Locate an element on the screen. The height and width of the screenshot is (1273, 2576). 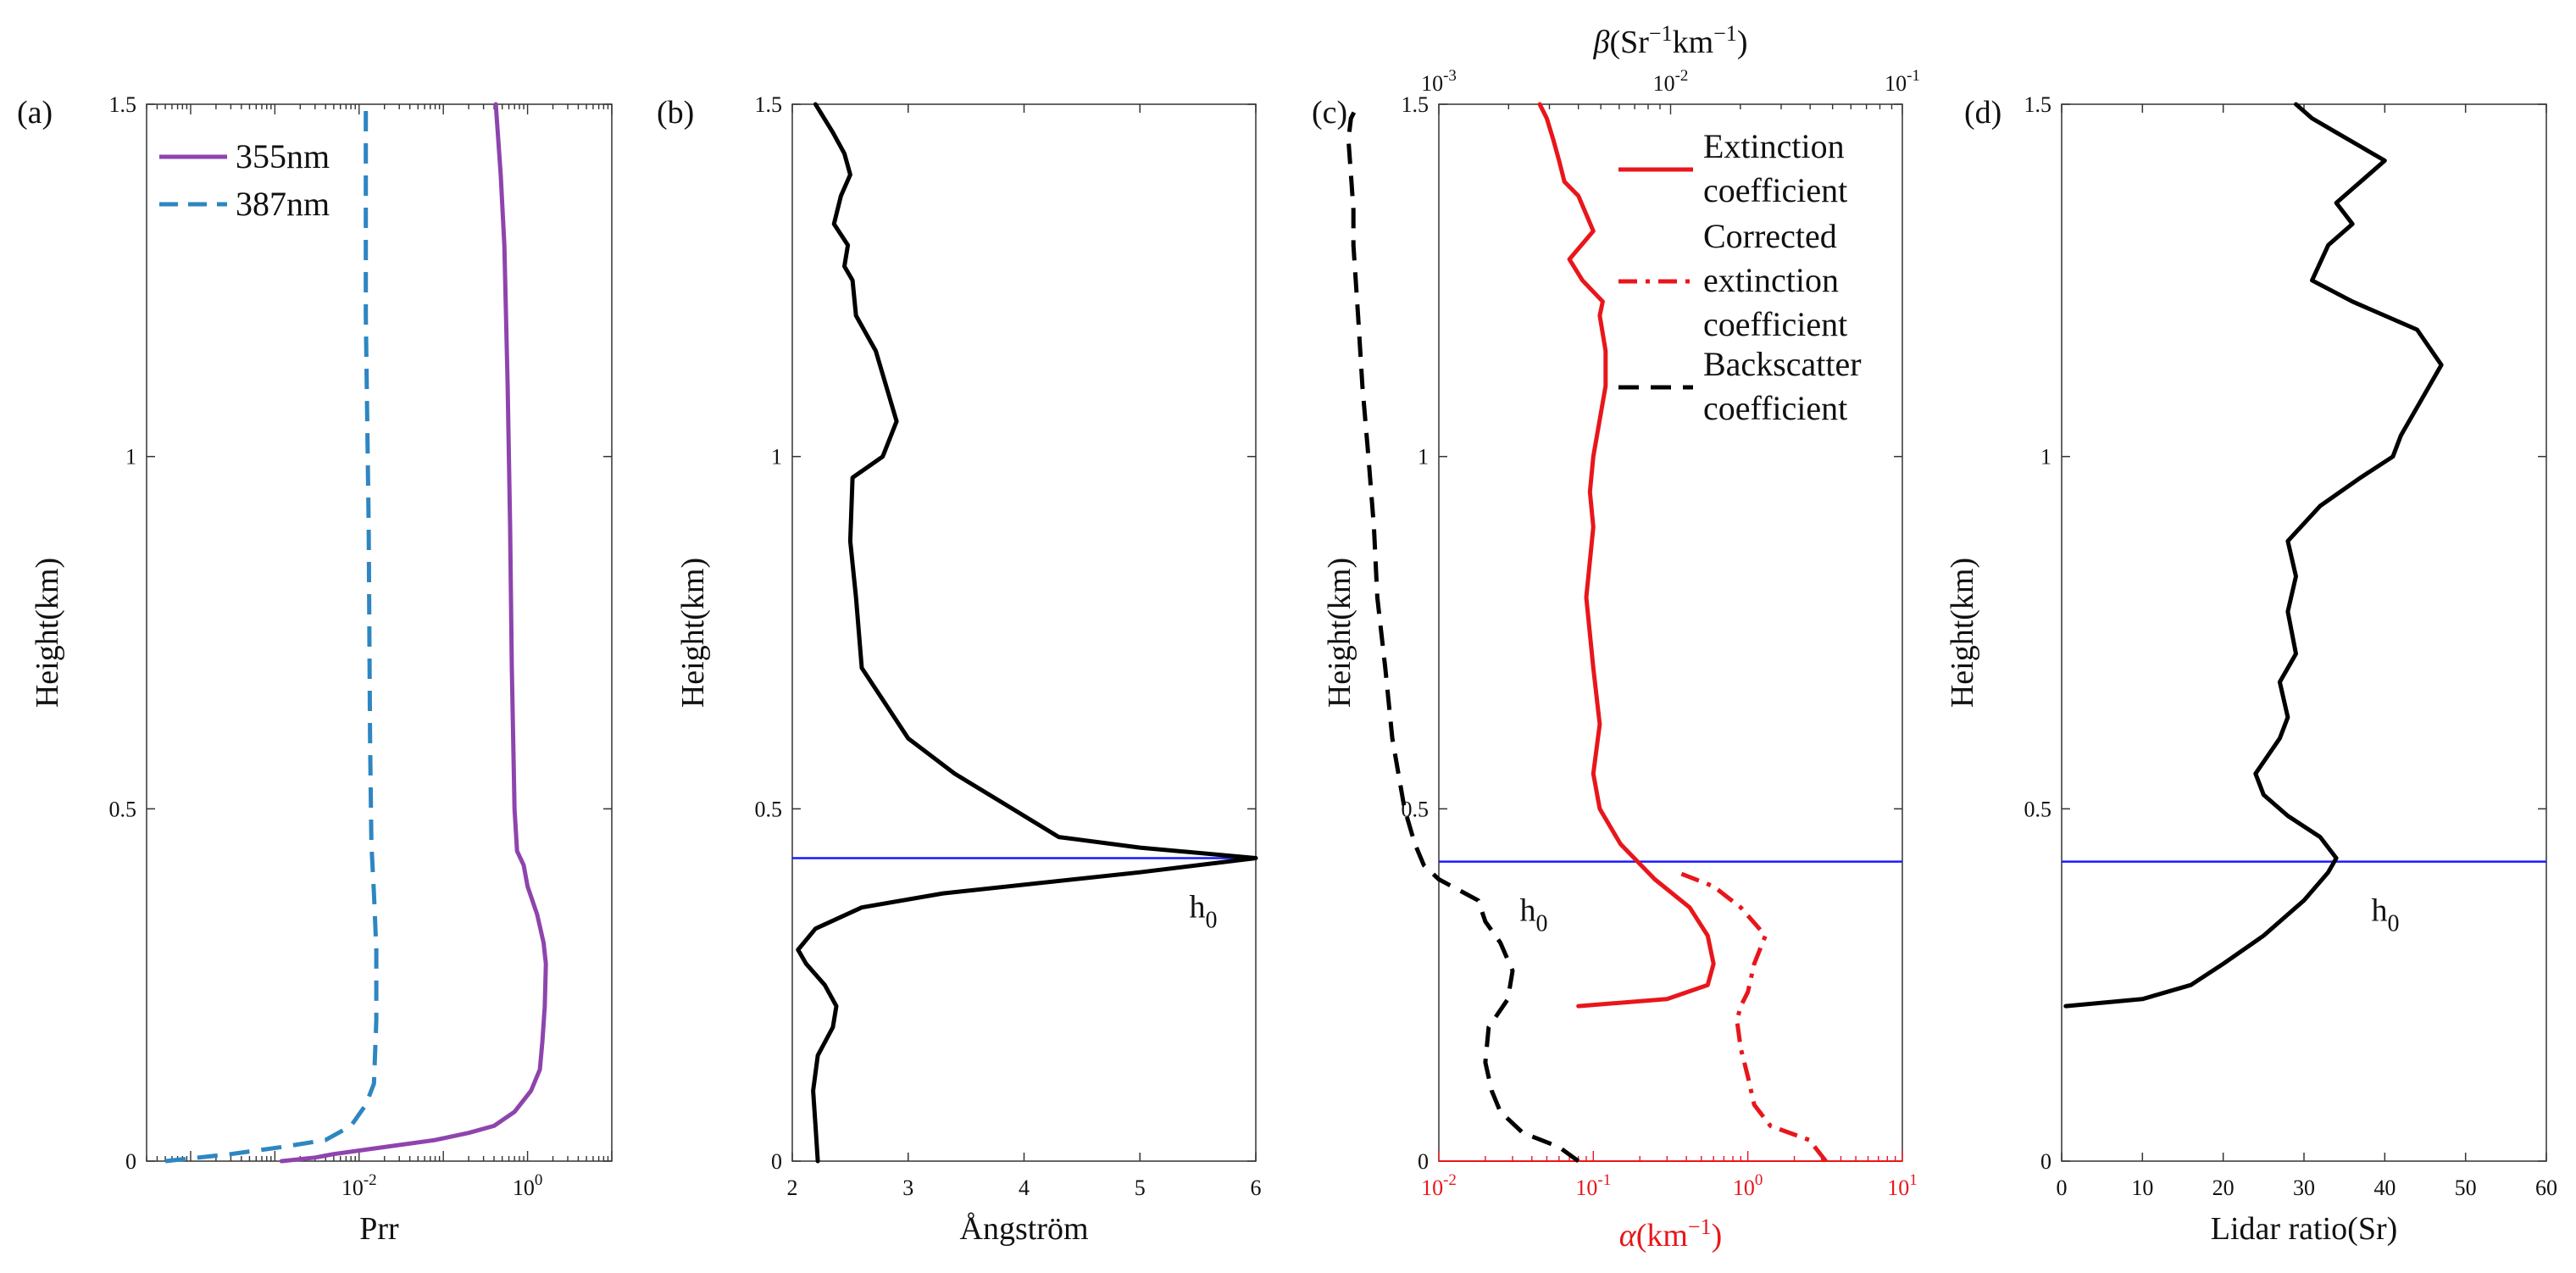
x-axis-title: α(km−1) is located at coordinates (1671, 1234).